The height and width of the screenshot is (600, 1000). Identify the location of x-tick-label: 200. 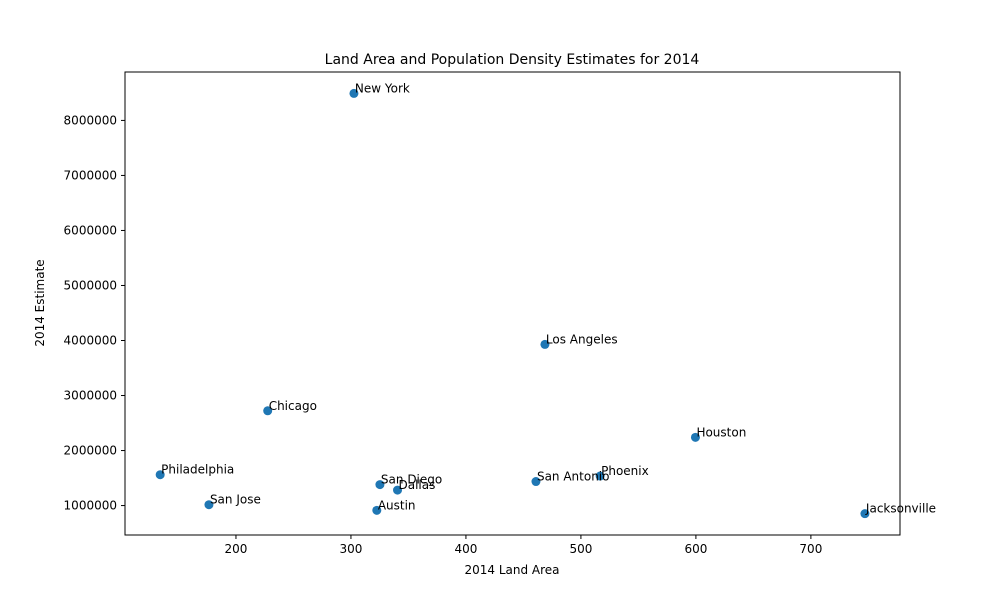
(236, 549).